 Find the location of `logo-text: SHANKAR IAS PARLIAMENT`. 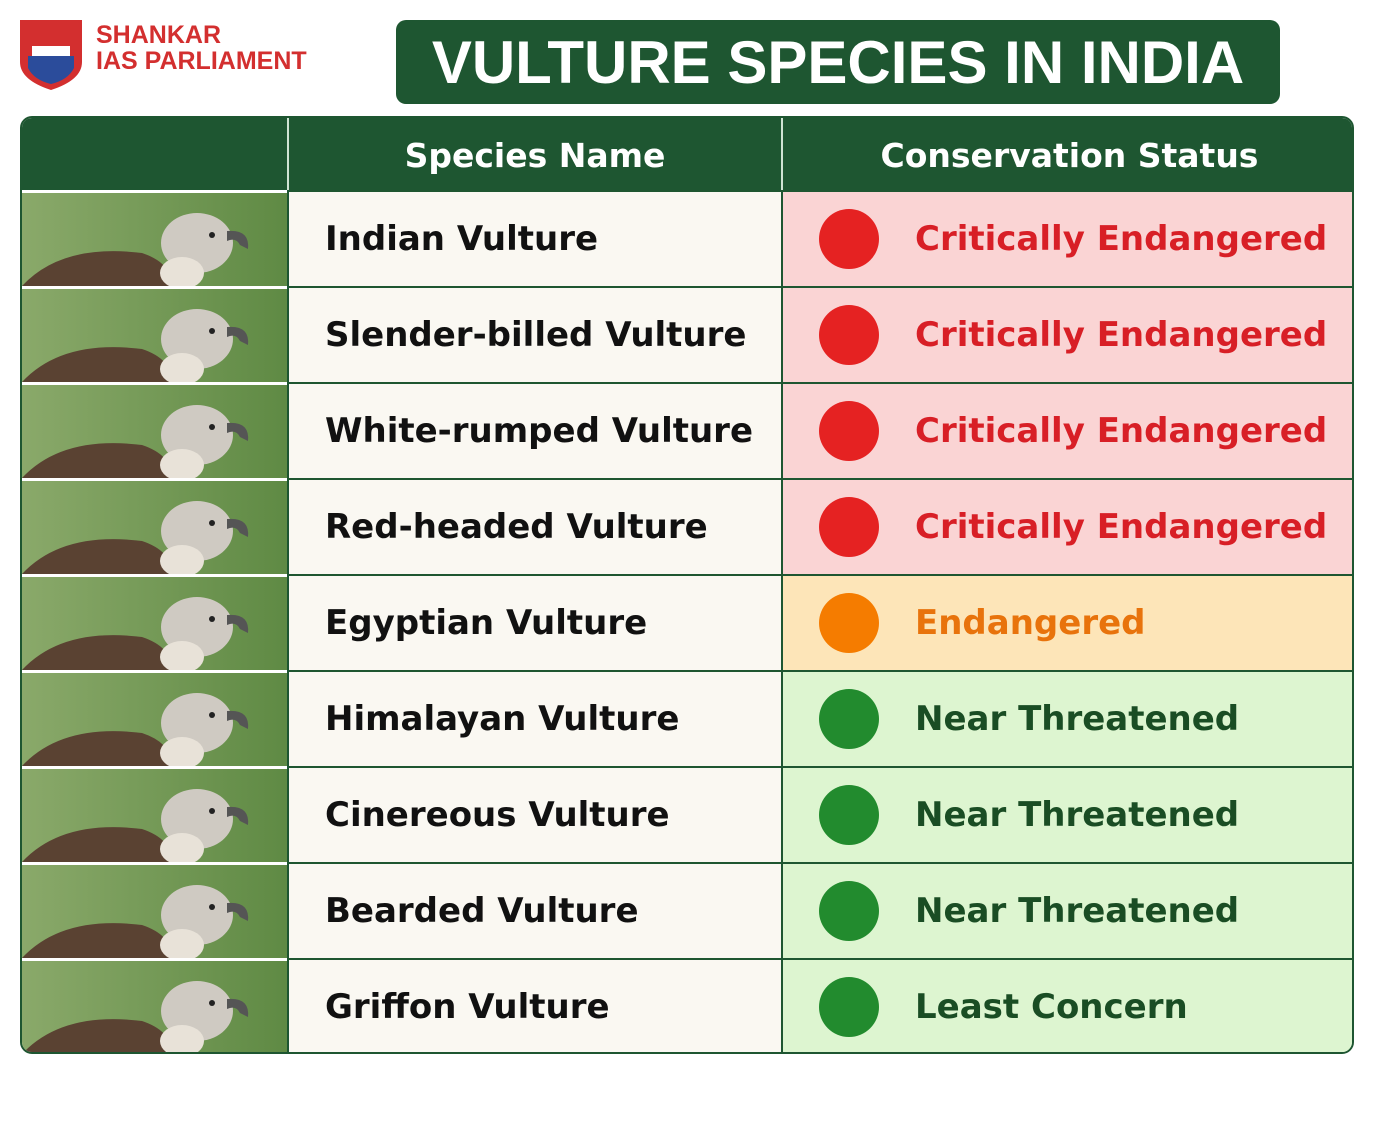

logo-text: SHANKAR IAS PARLIAMENT is located at coordinates (201, 48).